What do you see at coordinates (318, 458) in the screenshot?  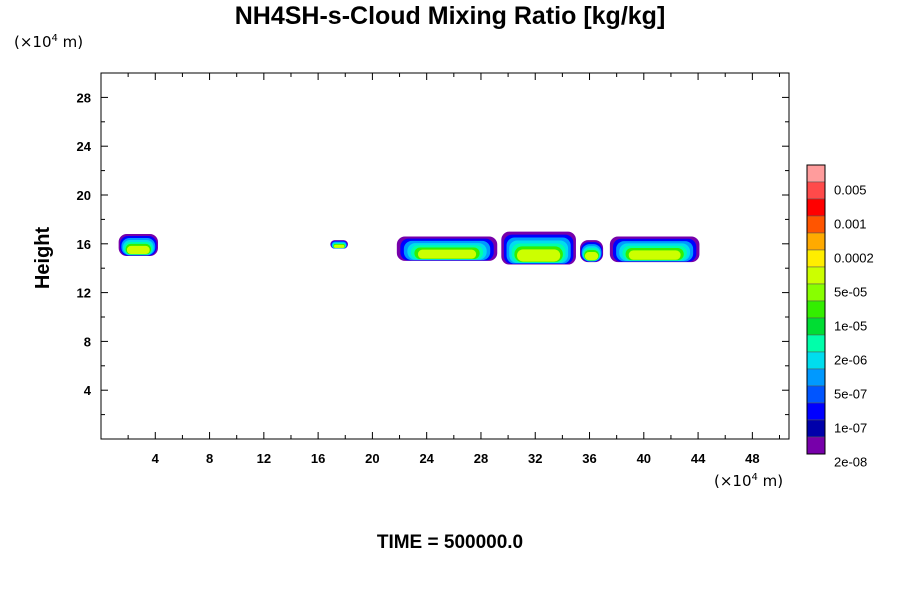 I see `x-tick-label: 16` at bounding box center [318, 458].